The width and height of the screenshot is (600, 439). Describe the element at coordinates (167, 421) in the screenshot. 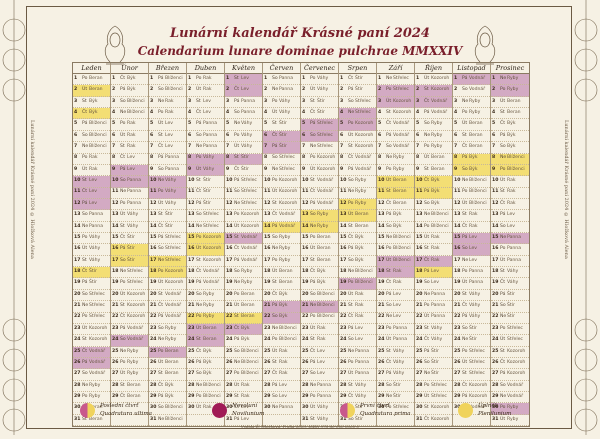

I see `day-cell: 31 Ne Blíženci` at that location.